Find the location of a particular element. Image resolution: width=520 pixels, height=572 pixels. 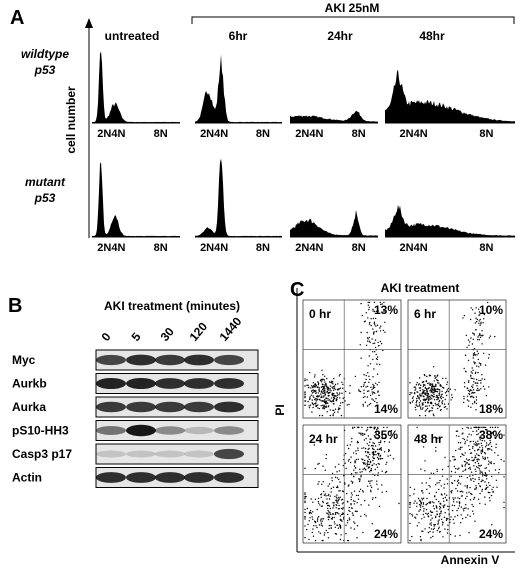

x-label: 2N4N is located at coordinates (309, 134).